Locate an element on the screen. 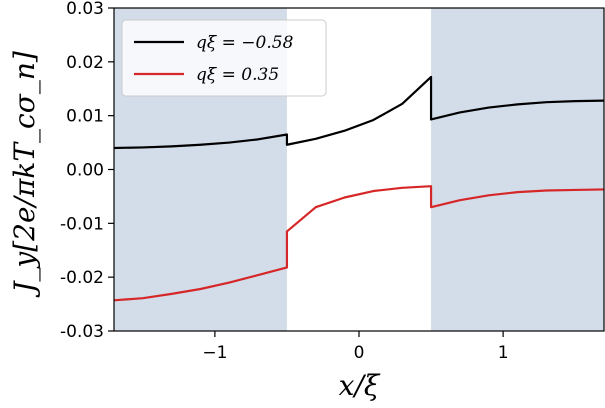  y-tick-label: -0.03 is located at coordinates (82, 332).